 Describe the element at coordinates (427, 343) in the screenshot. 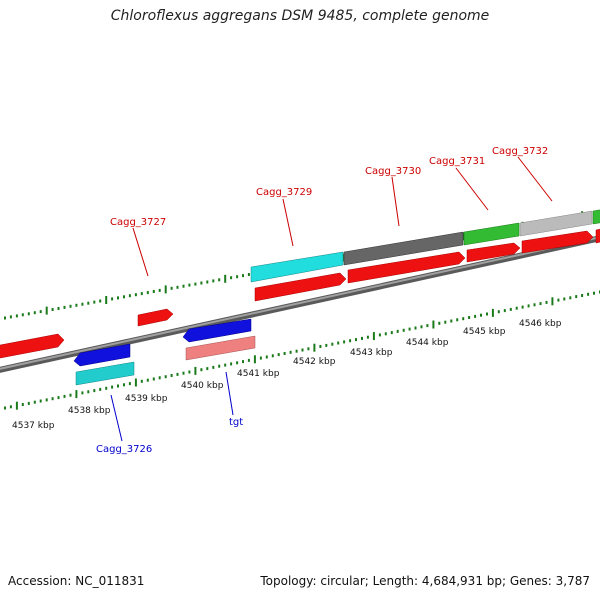

I see `kbp-label: 4544 kbp` at that location.